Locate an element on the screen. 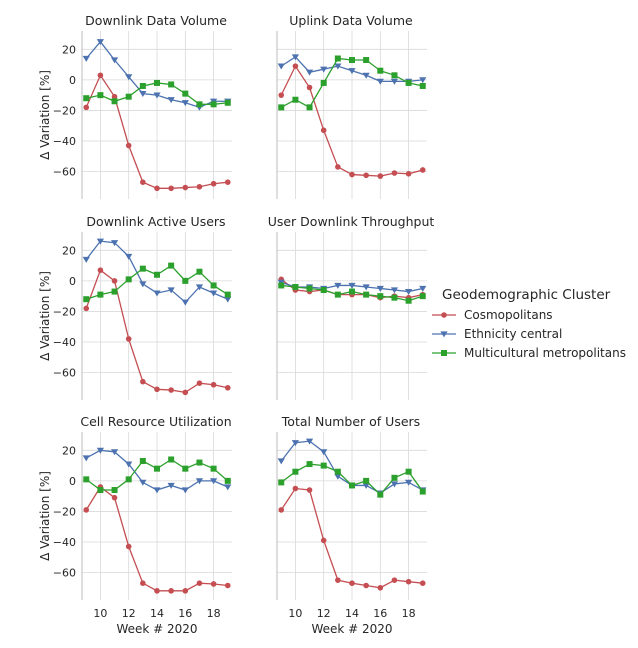 The width and height of the screenshot is (638, 648). panel-4: User Downlink Throughput is located at coordinates (351, 307).